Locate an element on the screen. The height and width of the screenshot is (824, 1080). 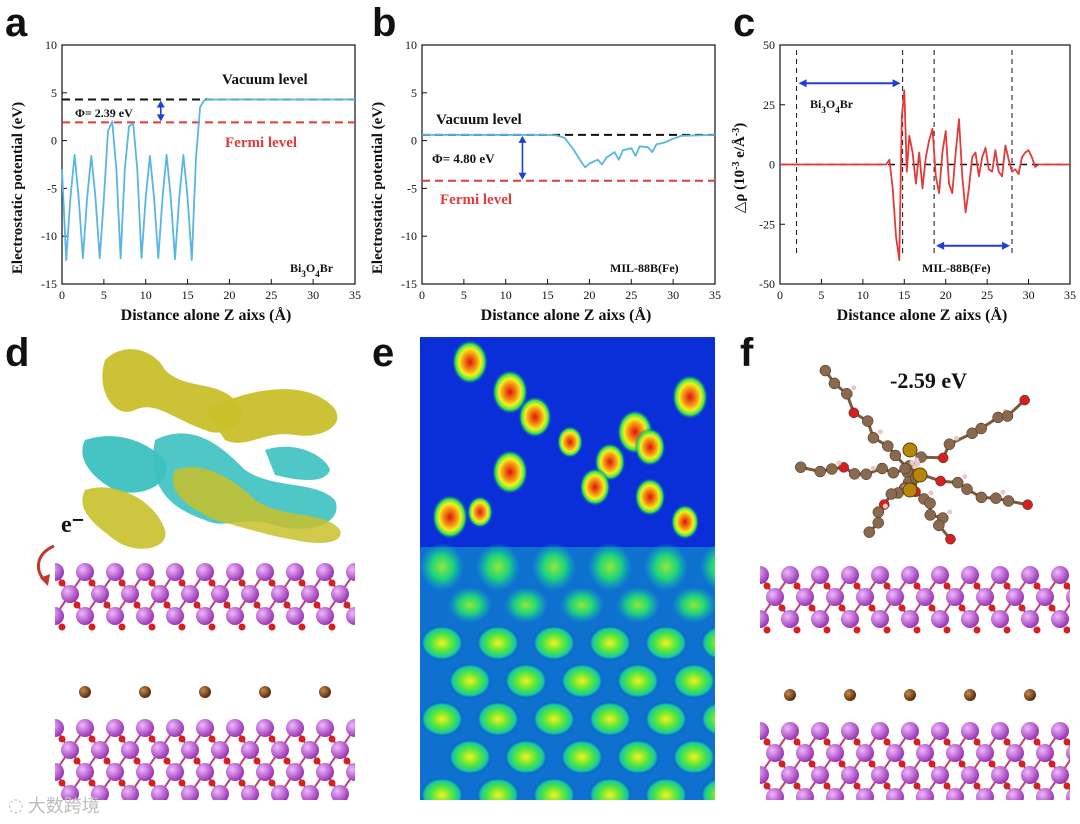
panel-label-b: b is located at coordinates (384, 23).